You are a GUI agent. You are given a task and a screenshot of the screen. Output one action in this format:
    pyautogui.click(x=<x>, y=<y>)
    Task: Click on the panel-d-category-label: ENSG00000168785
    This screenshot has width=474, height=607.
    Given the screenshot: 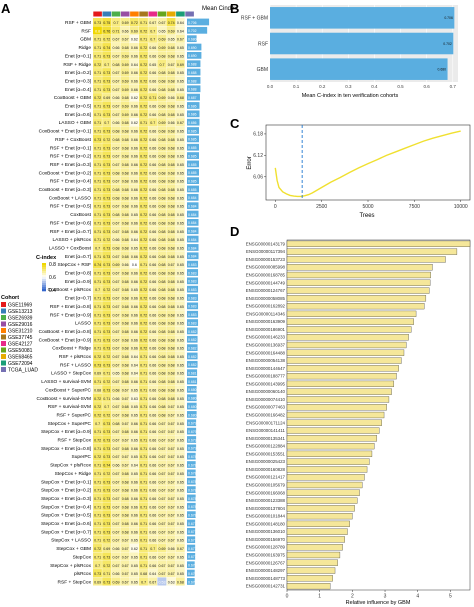 What is the action you would take?
    pyautogui.click(x=266, y=275)
    